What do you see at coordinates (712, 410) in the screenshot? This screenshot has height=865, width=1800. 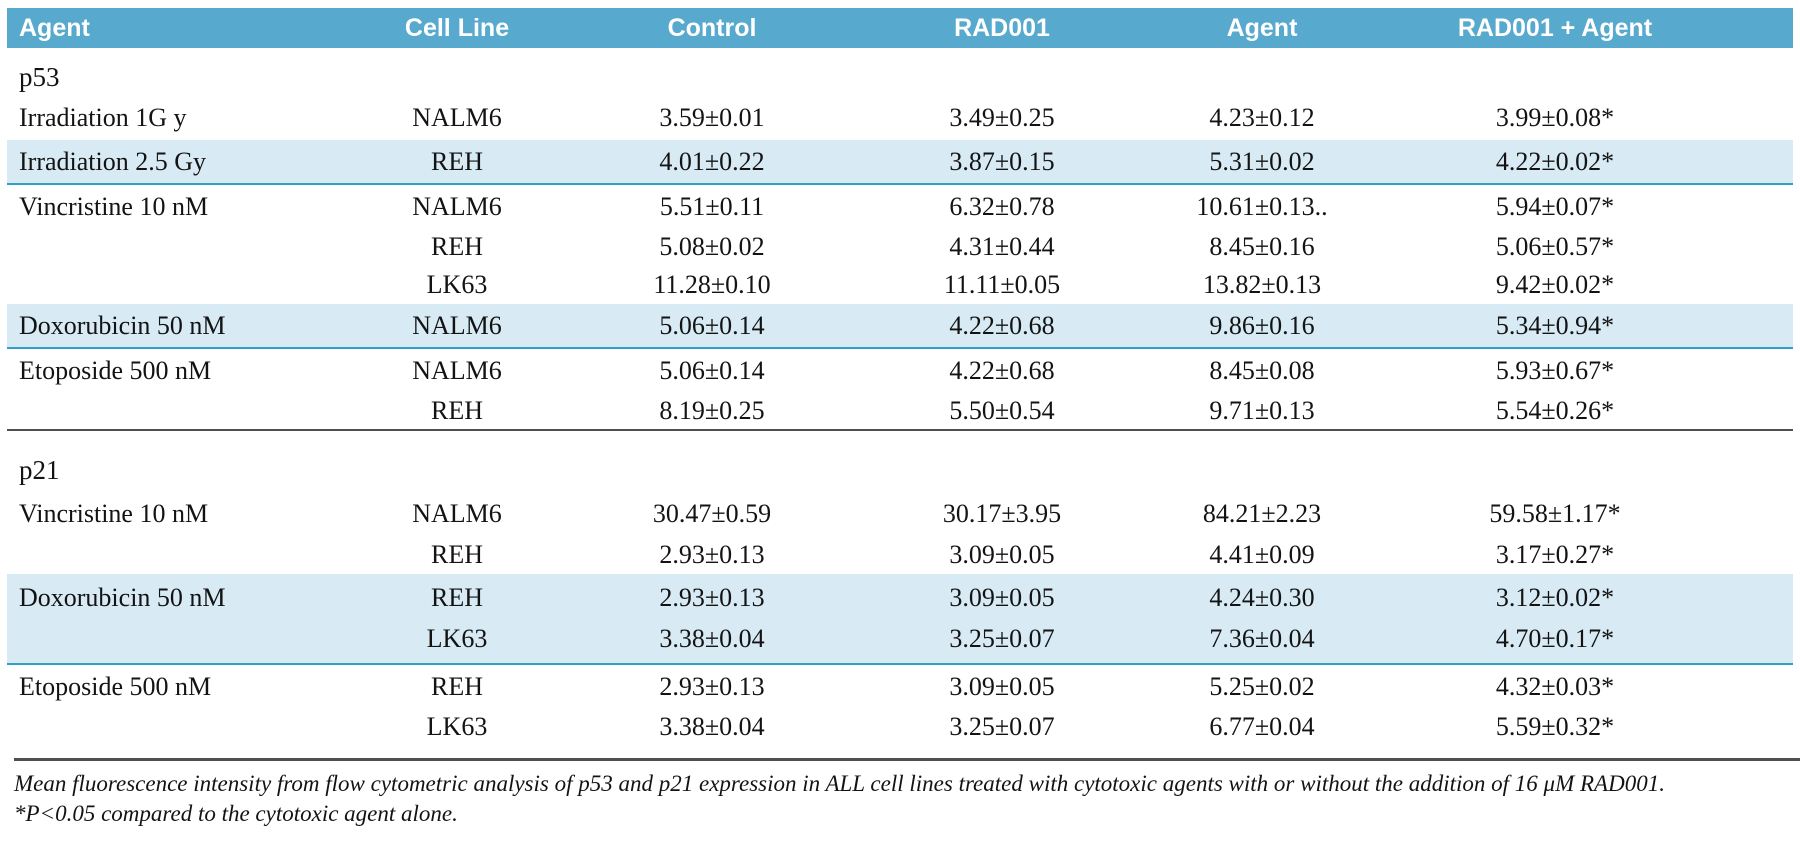 I see `control-cell: 8.19±0.25` at bounding box center [712, 410].